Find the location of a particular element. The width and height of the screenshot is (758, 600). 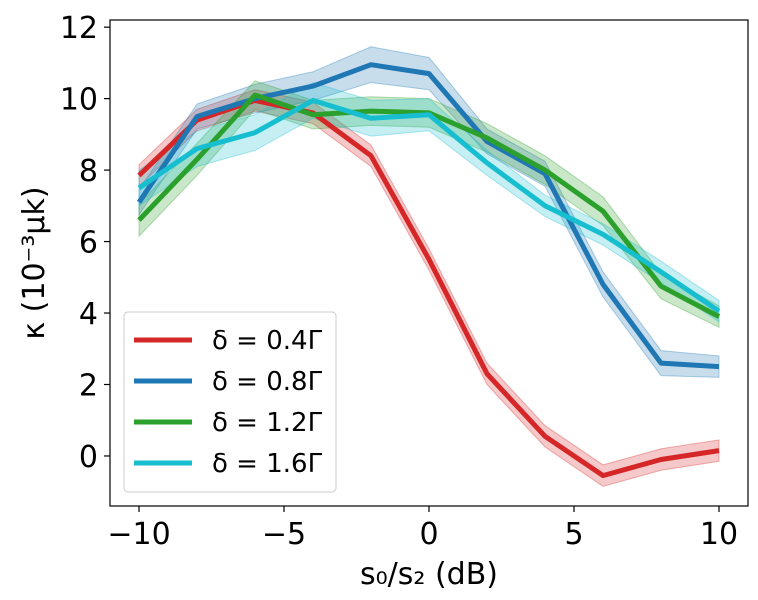

y-tick-label: 8 is located at coordinates (88, 171).